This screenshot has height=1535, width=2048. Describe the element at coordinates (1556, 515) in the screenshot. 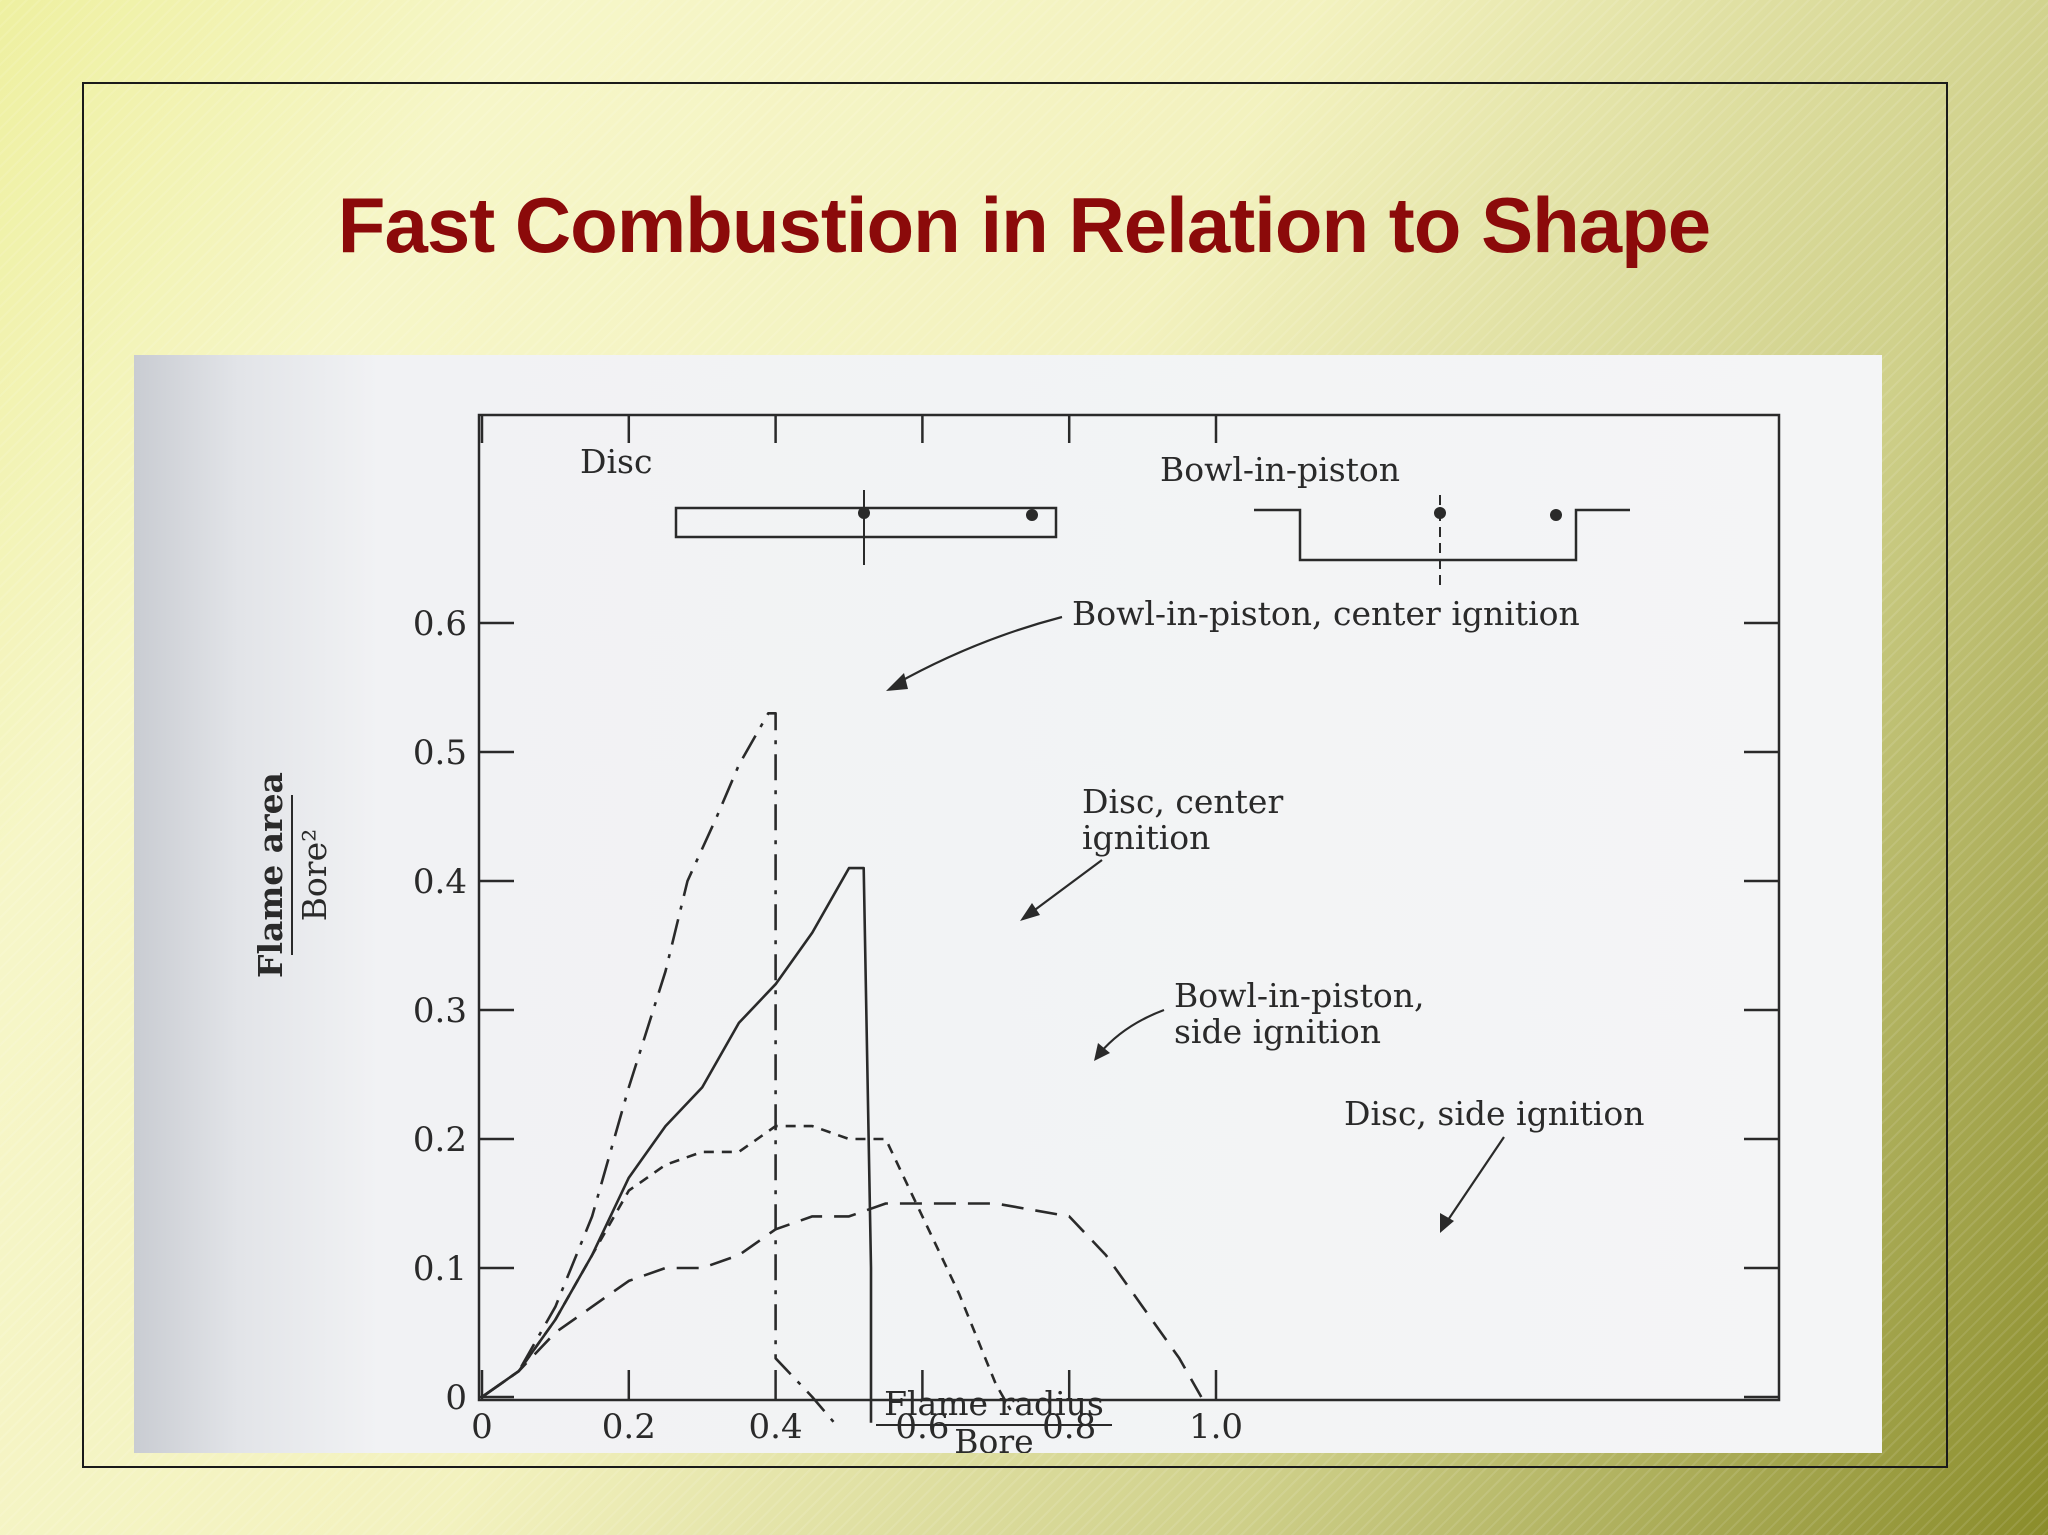

I see `bowl-side-spark` at that location.